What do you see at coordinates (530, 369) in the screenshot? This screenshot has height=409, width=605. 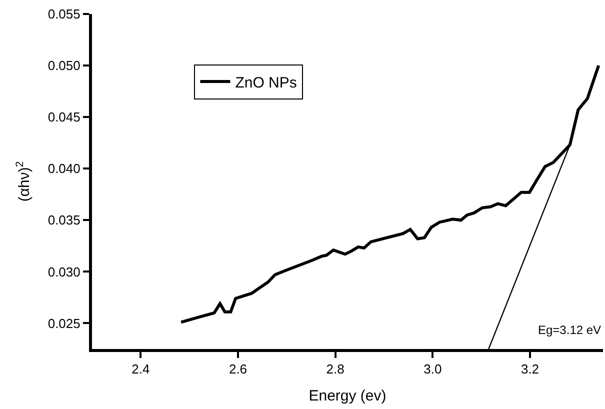 I see `x-tick-label: 3.2` at bounding box center [530, 369].